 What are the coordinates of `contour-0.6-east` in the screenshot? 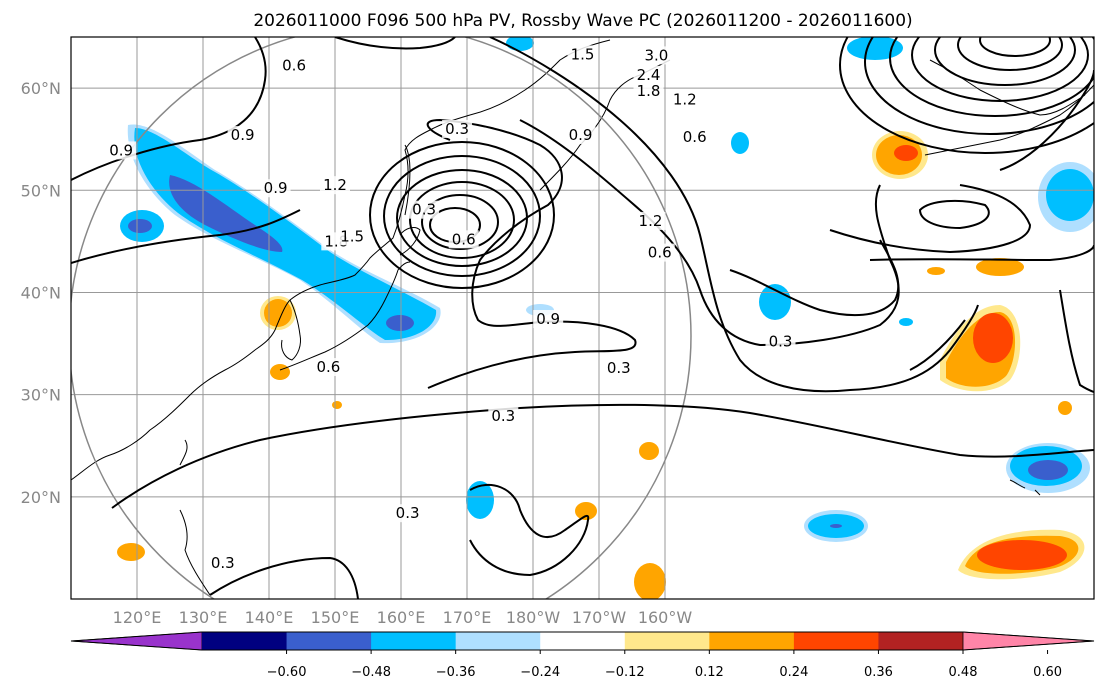 It's located at (981, 253).